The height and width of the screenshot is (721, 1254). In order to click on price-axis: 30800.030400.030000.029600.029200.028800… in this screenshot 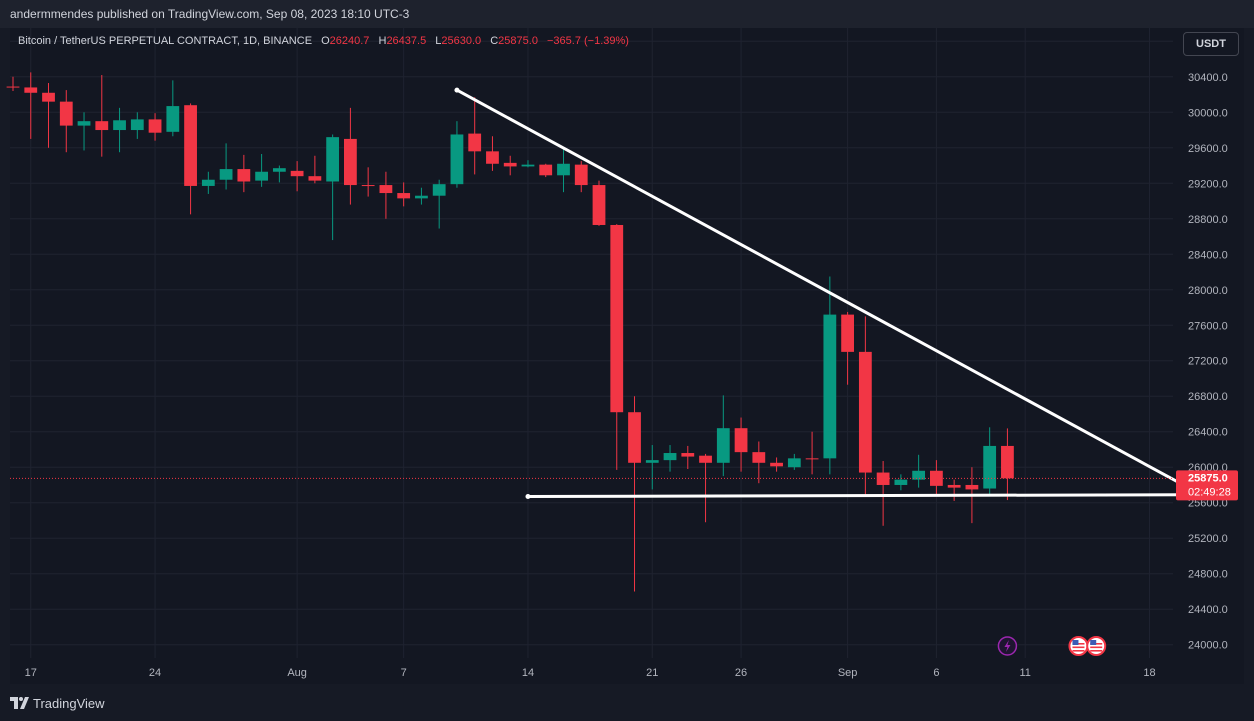, I will do `click(1208, 343)`.